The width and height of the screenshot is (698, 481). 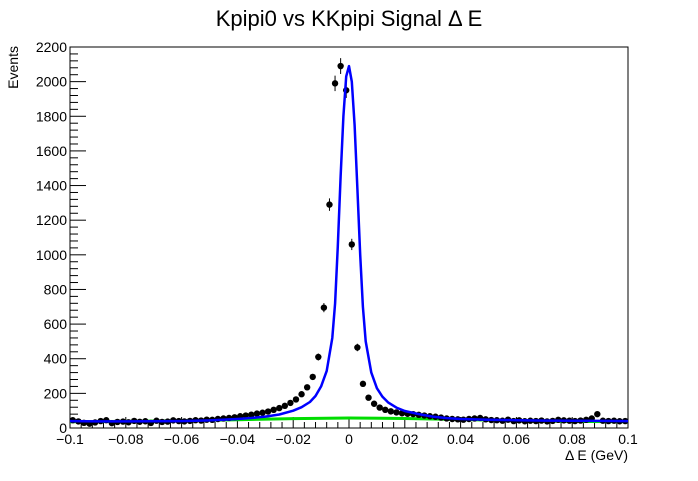 What do you see at coordinates (572, 439) in the screenshot?
I see `x-tick-label: 0.08` at bounding box center [572, 439].